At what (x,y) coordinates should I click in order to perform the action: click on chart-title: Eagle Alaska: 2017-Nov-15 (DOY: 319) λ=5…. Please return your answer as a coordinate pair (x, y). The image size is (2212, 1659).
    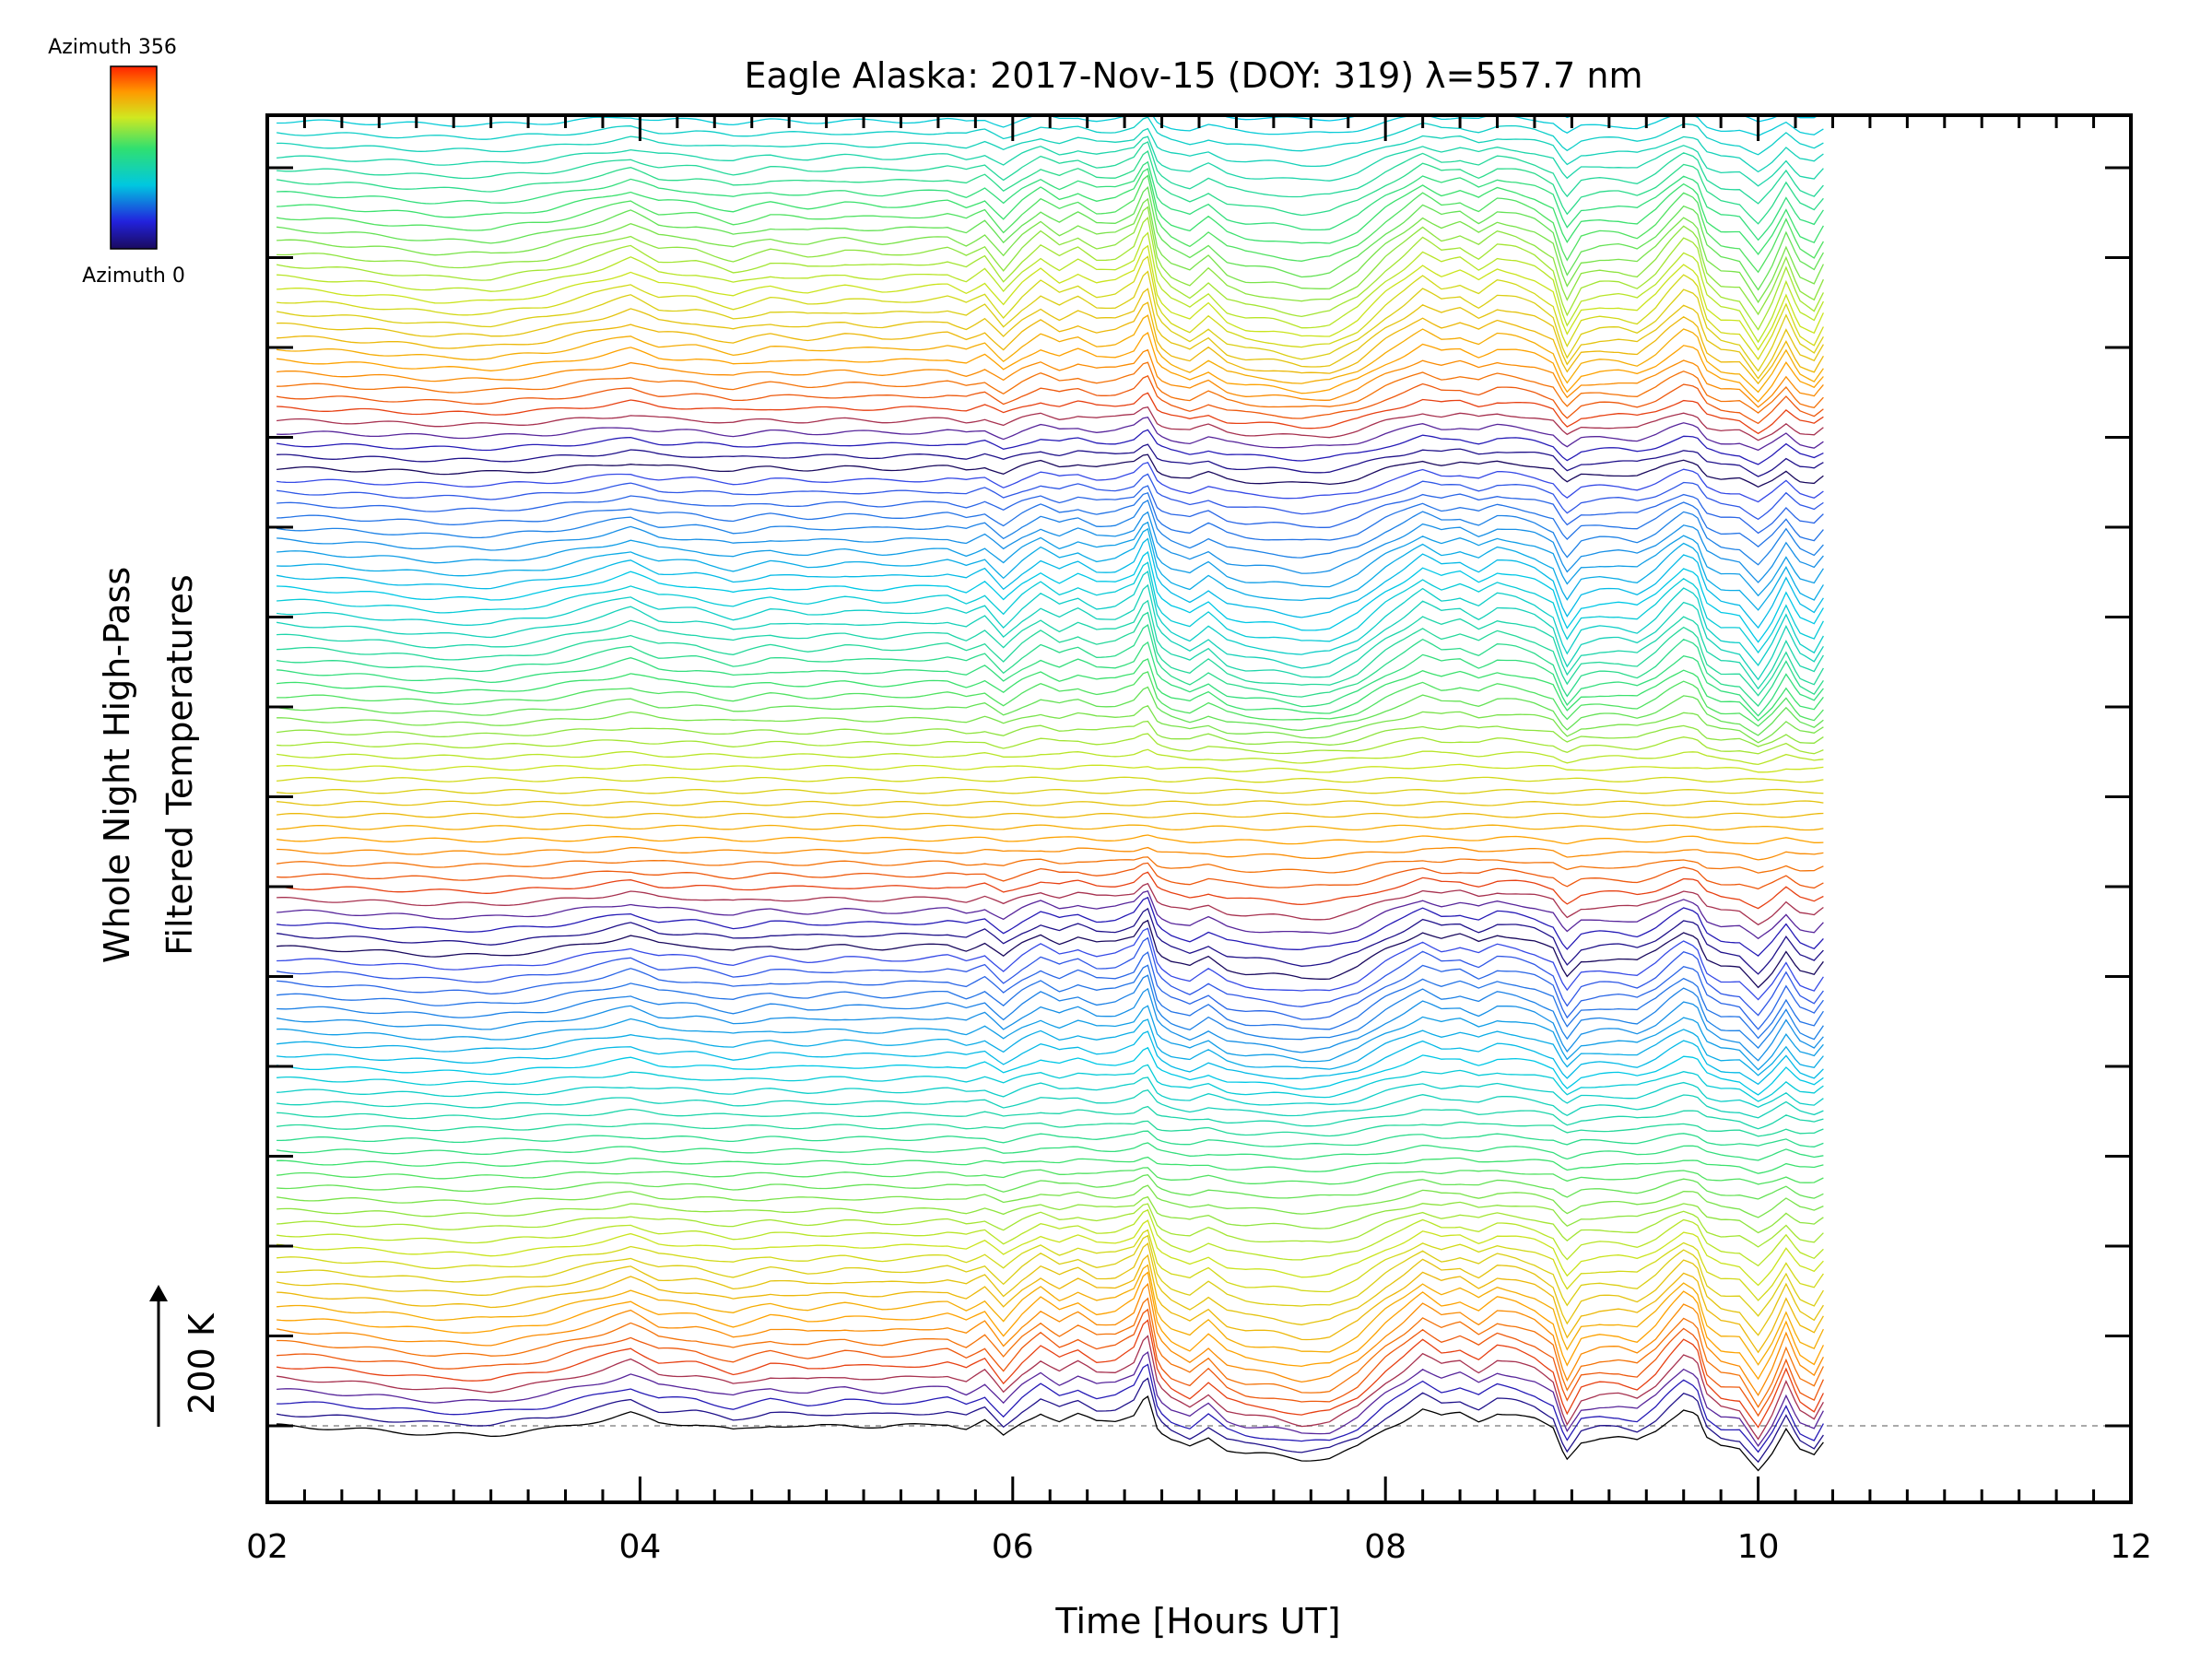
    Looking at the image, I should click on (1194, 75).